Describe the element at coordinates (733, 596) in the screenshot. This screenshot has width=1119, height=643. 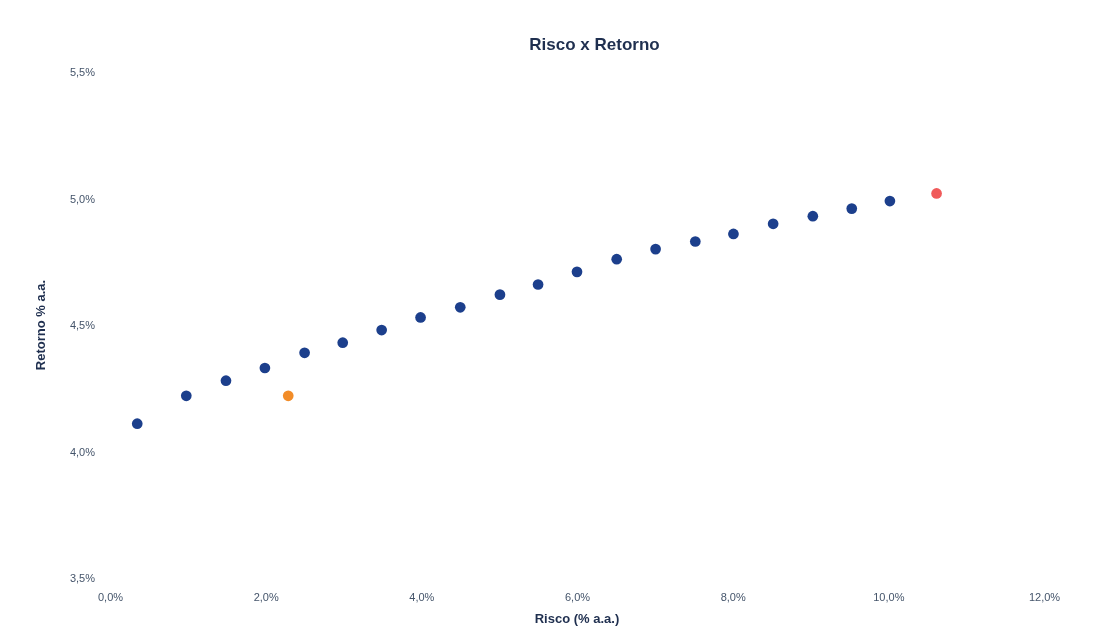
I see `x-tick-label: 8,0%` at that location.